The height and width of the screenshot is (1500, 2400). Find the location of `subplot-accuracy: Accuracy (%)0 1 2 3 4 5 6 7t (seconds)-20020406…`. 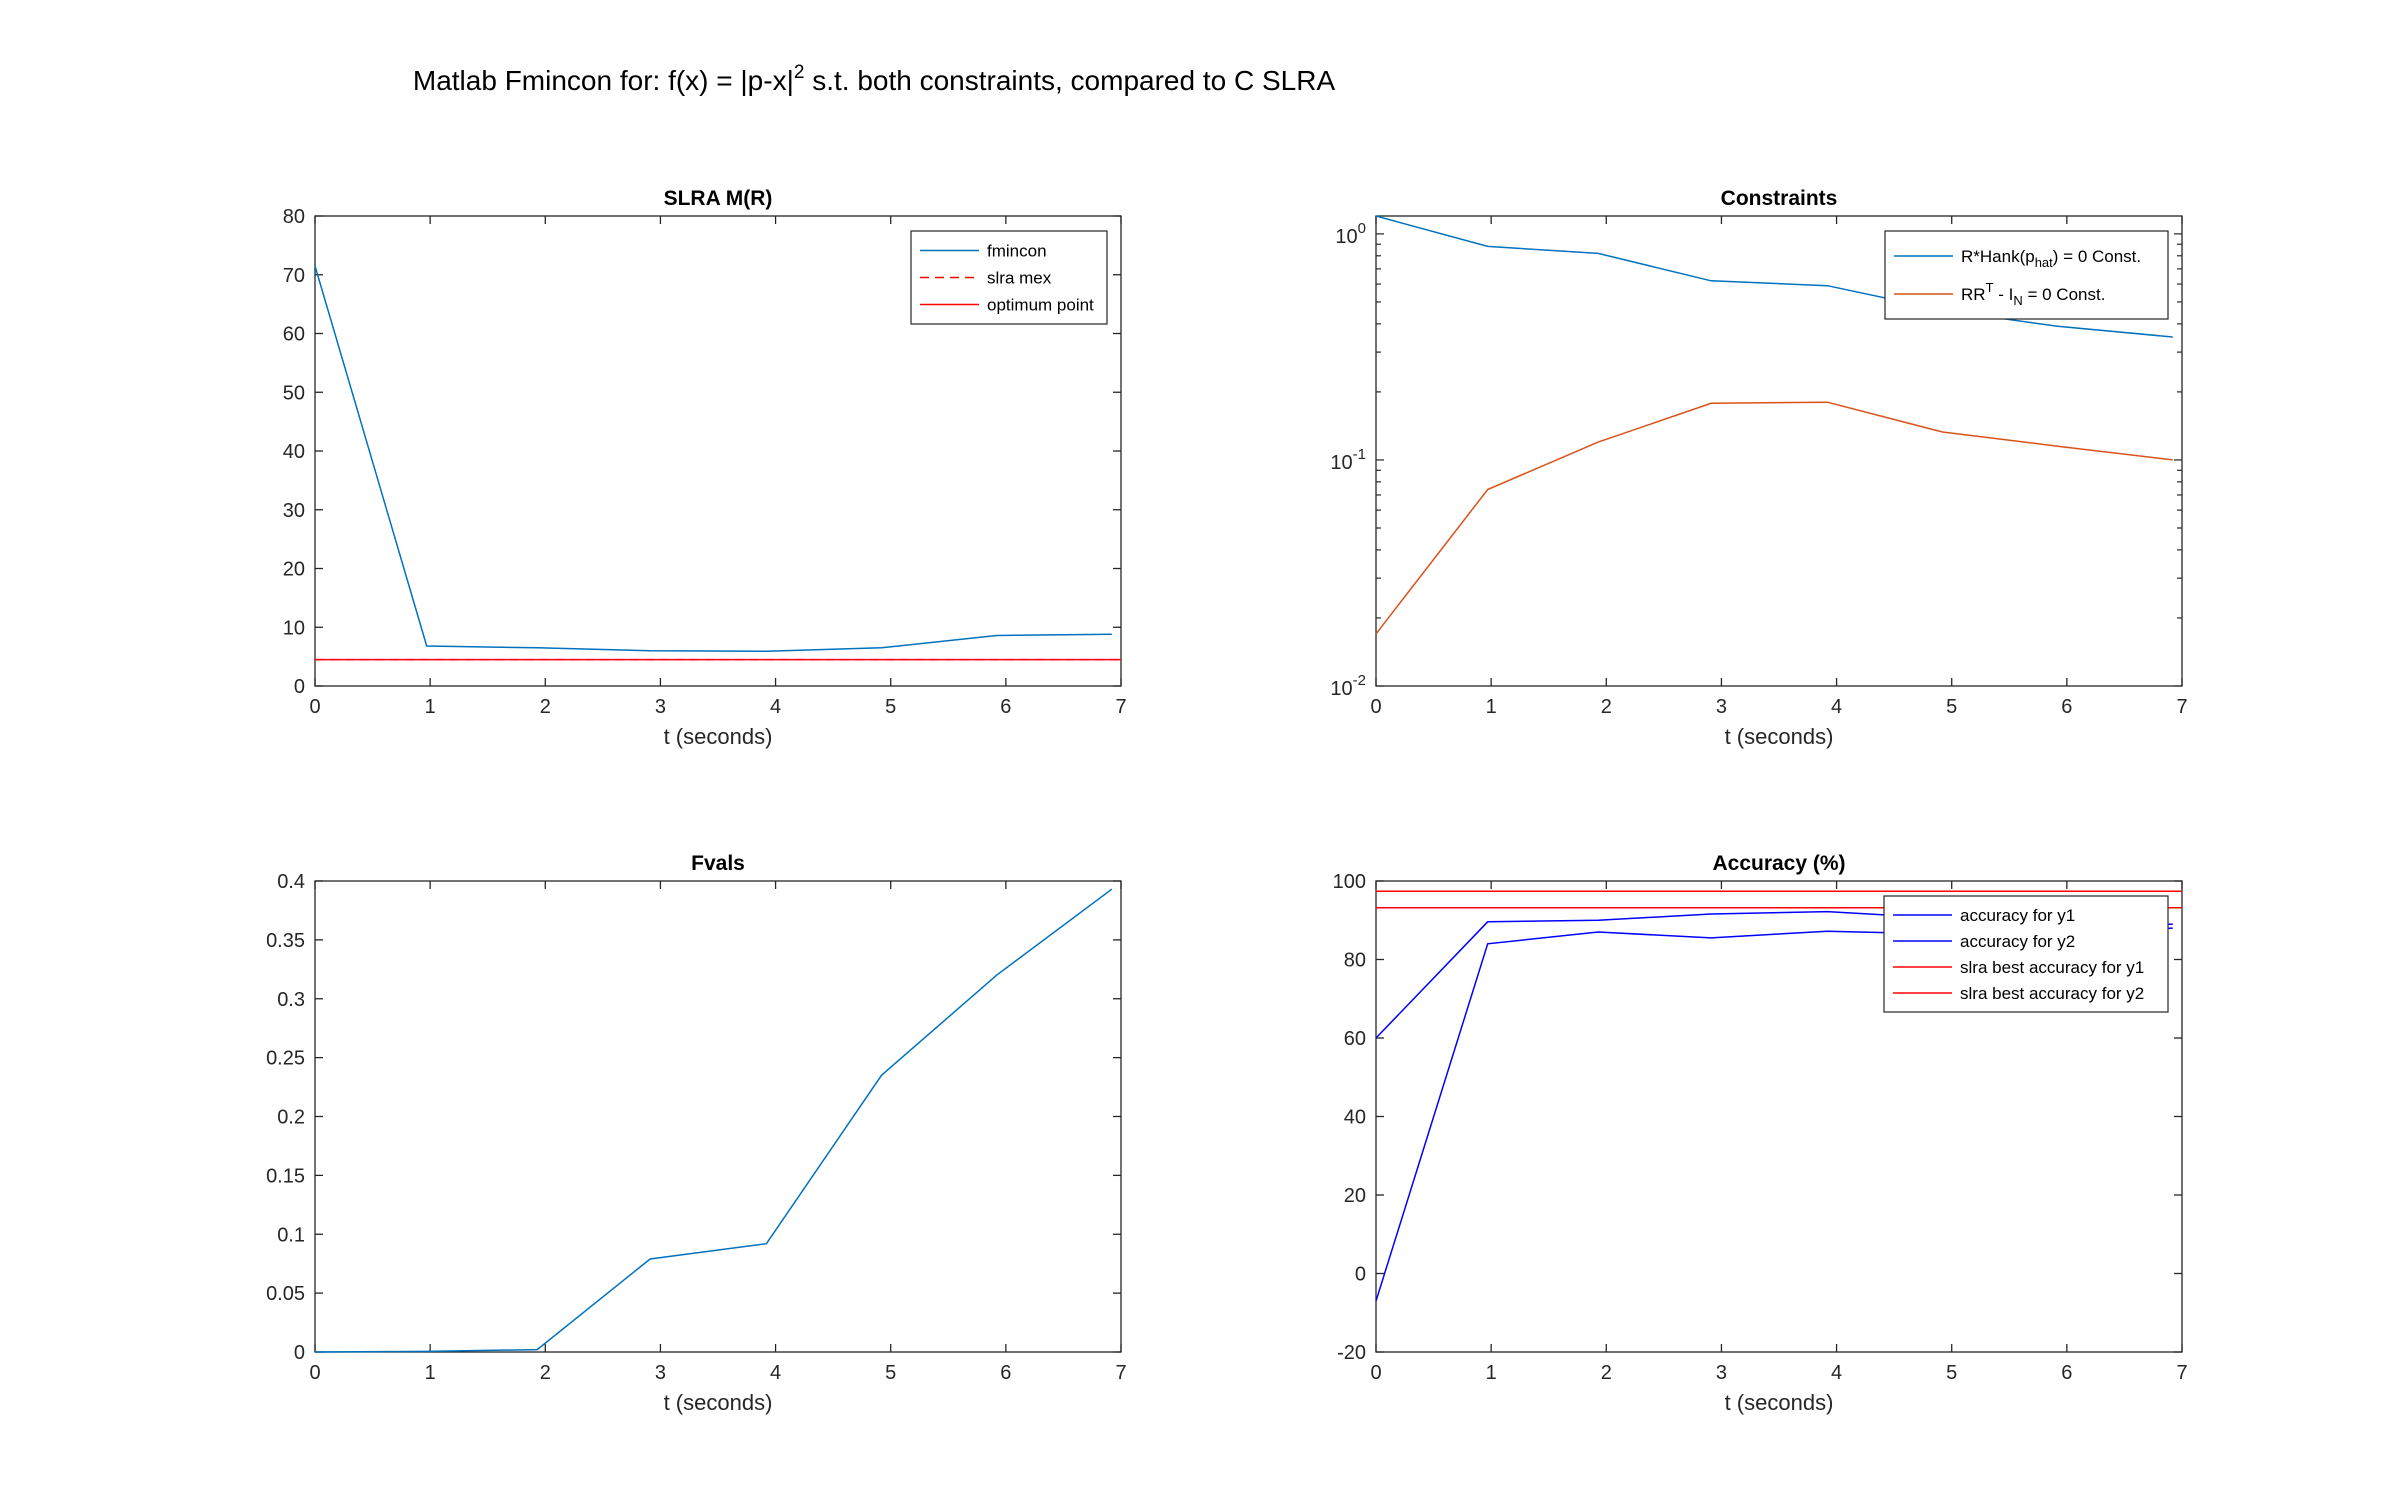

subplot-accuracy: Accuracy (%)0 1 2 3 4 5 6 7t (seconds)-20020406… is located at coordinates (1760, 1133).